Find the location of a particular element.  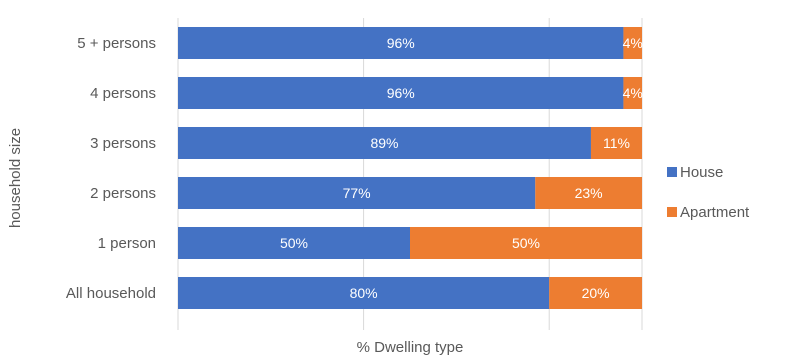

data-label: 80% is located at coordinates (364, 293).